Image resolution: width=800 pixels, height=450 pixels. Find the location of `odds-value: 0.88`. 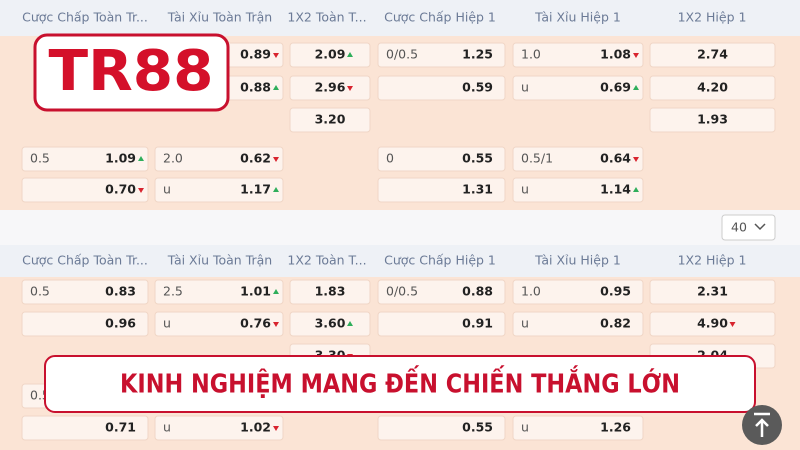

odds-value: 0.88 is located at coordinates (477, 291).